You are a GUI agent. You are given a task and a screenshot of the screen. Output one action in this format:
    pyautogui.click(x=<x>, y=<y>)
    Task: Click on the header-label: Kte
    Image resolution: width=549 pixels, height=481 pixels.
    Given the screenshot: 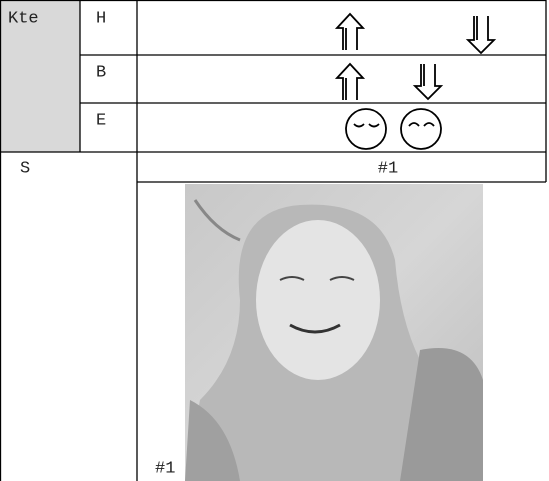 What is the action you would take?
    pyautogui.click(x=23, y=18)
    